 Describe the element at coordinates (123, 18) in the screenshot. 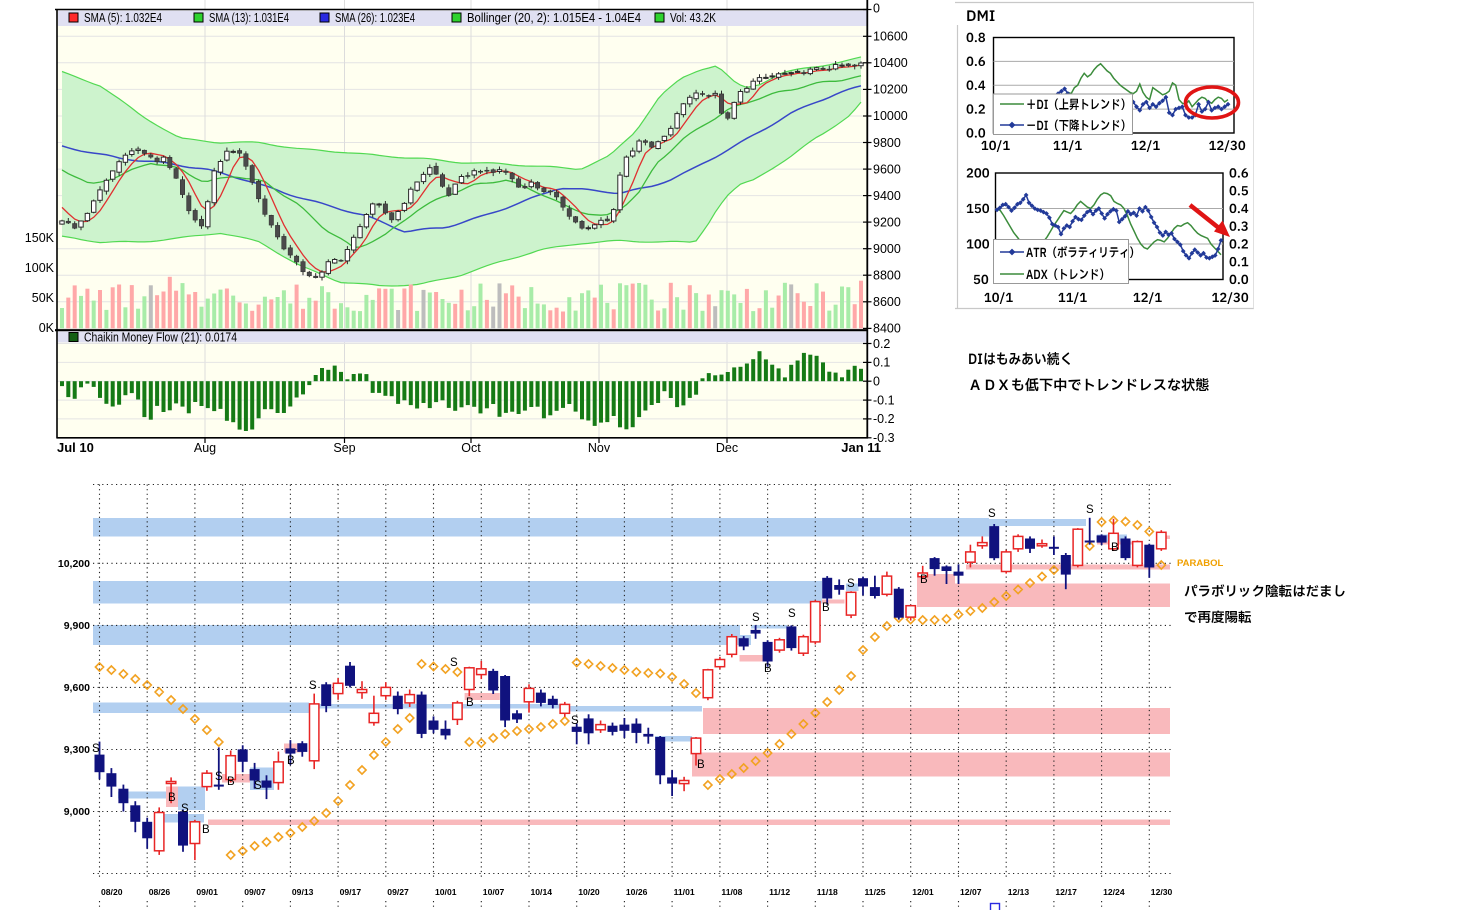

I see `svg-text: SMA (5): 1.032E4` at that location.